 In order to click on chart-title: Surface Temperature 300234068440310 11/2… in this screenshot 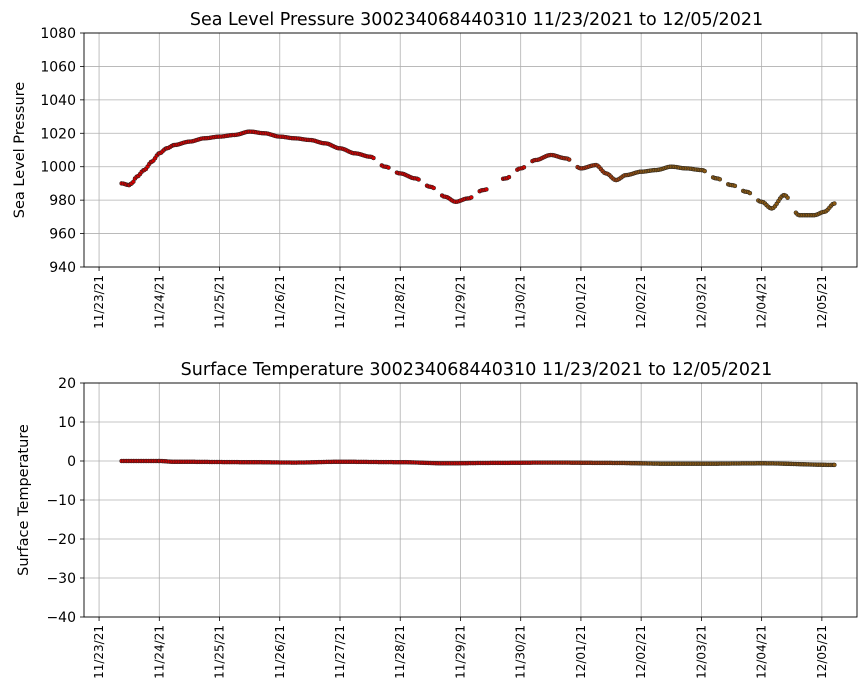, I will do `click(477, 370)`.